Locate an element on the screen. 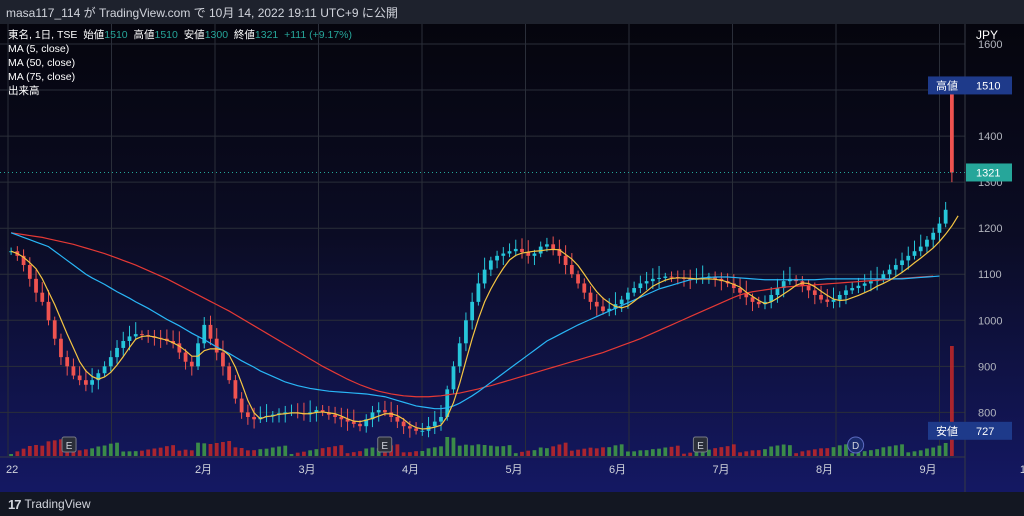 This screenshot has width=1024, height=516. close-value: 1321 is located at coordinates (266, 35).